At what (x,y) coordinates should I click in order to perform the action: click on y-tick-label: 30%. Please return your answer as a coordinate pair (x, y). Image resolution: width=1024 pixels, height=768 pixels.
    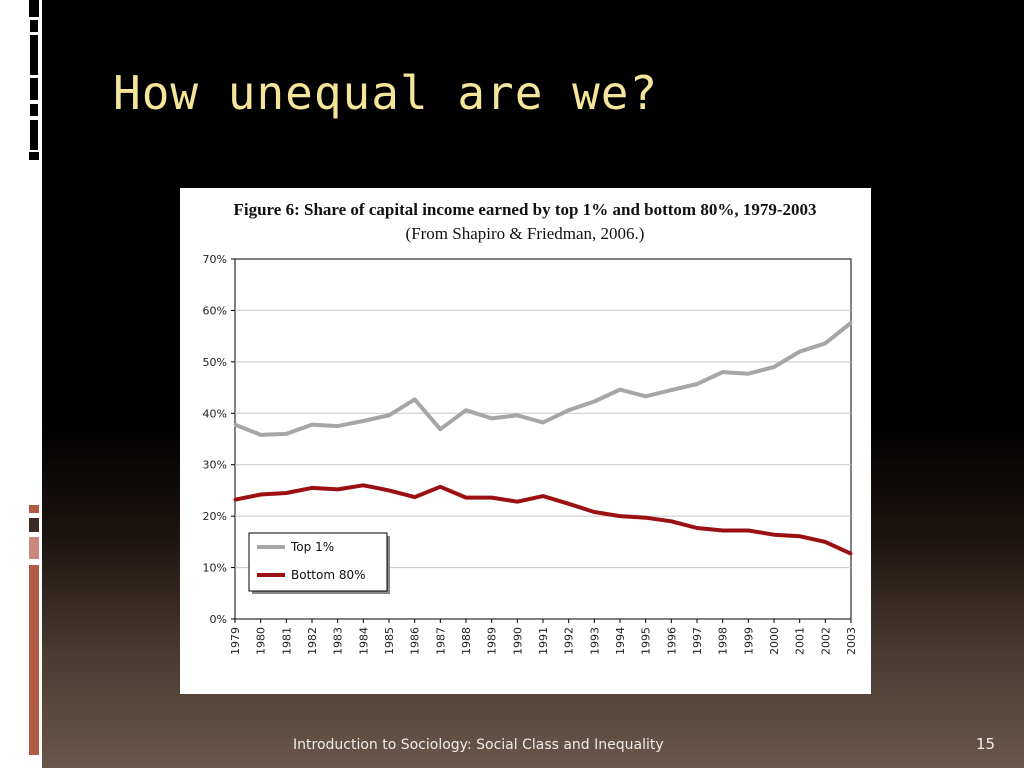
    Looking at the image, I should click on (215, 465).